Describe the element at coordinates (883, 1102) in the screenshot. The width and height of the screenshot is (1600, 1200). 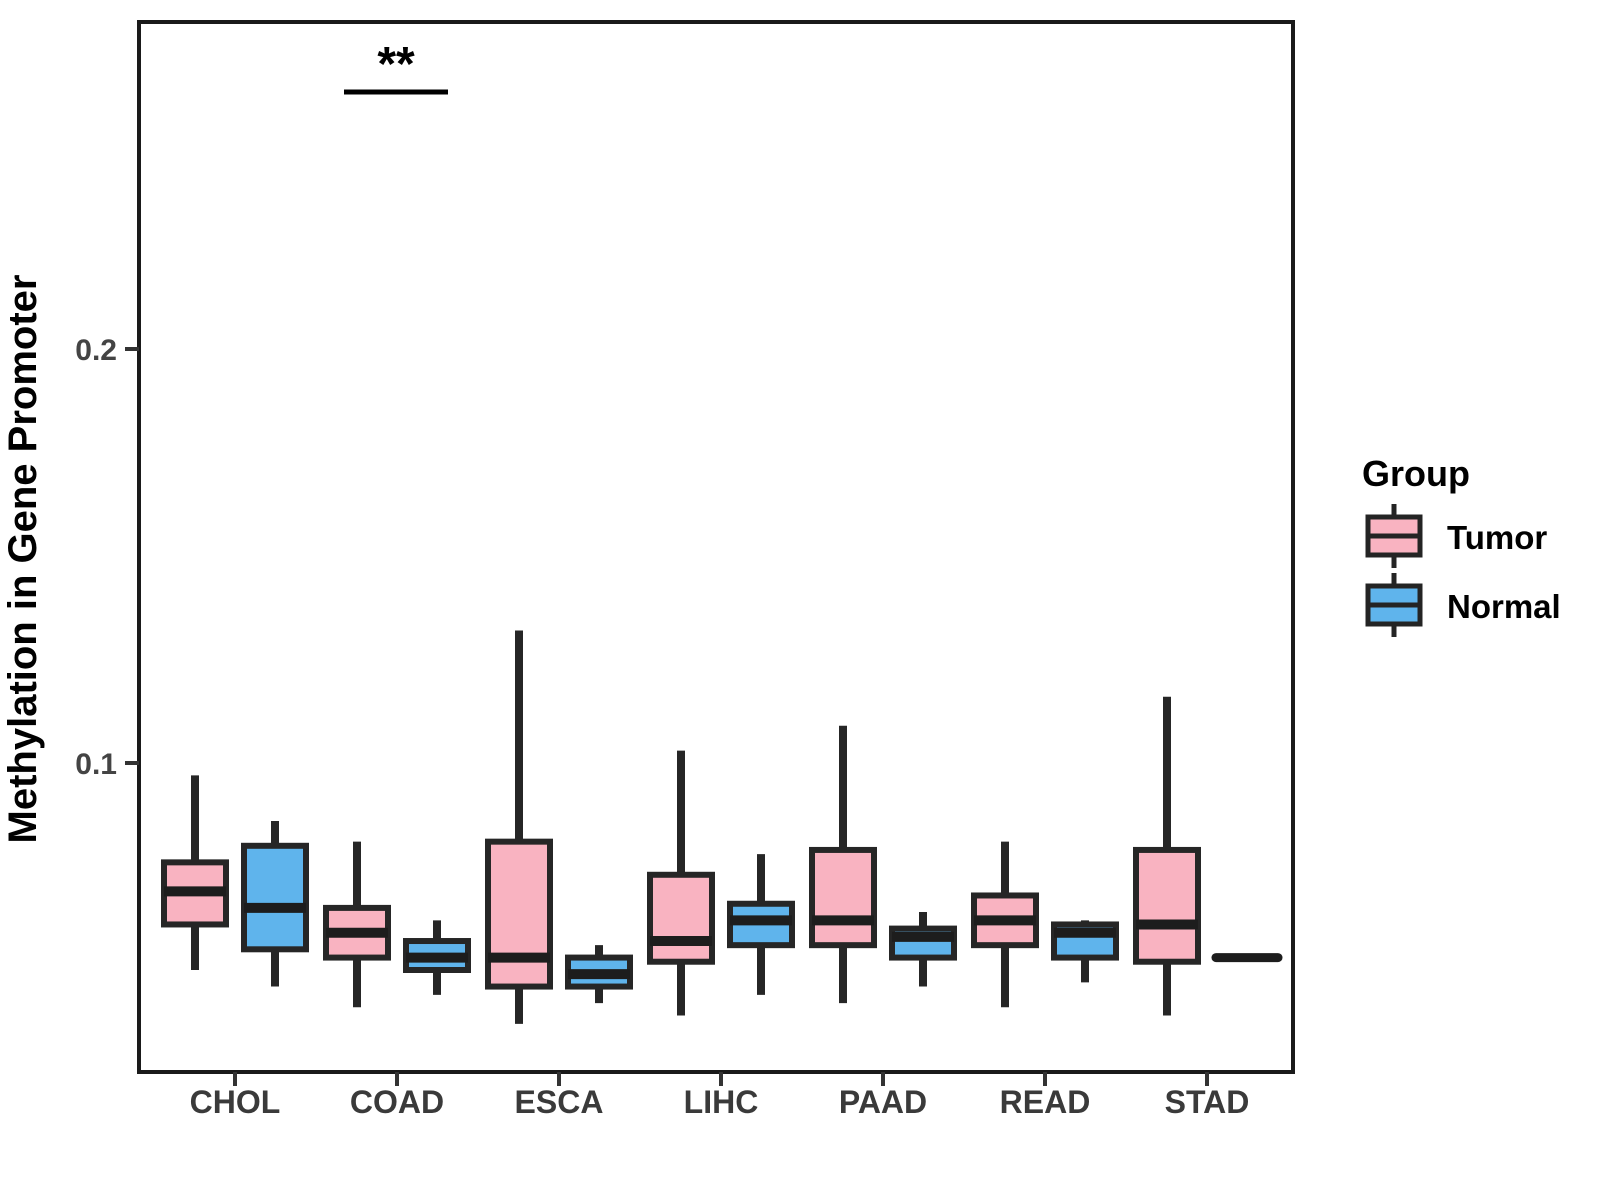
I see `x-tick-label-paad: PAAD` at that location.